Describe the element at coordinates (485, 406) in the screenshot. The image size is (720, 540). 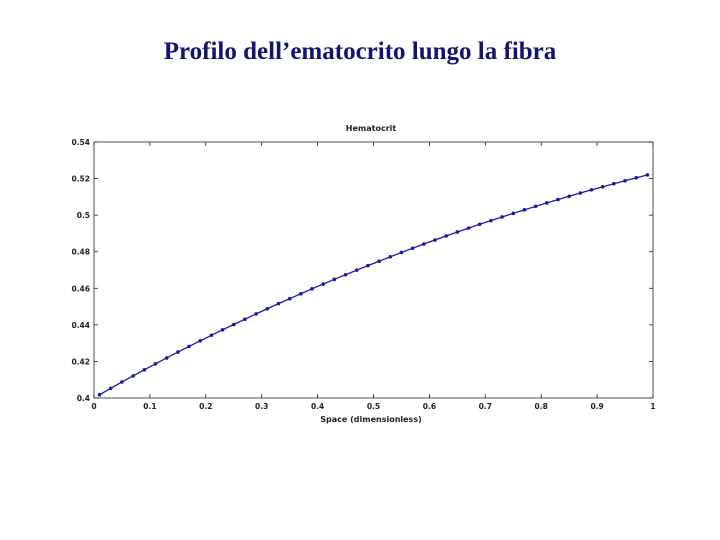
I see `x-tick-label: 0.7` at that location.